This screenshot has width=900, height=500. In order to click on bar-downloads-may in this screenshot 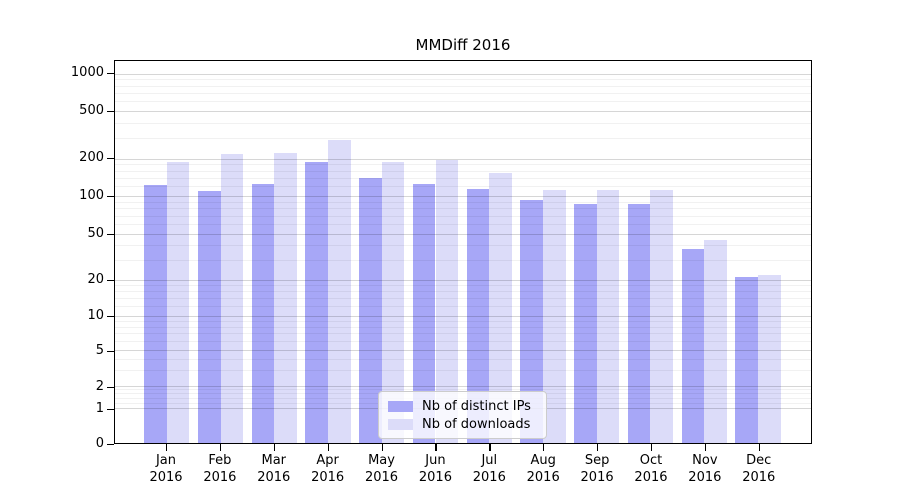, I will do `click(393, 302)`.